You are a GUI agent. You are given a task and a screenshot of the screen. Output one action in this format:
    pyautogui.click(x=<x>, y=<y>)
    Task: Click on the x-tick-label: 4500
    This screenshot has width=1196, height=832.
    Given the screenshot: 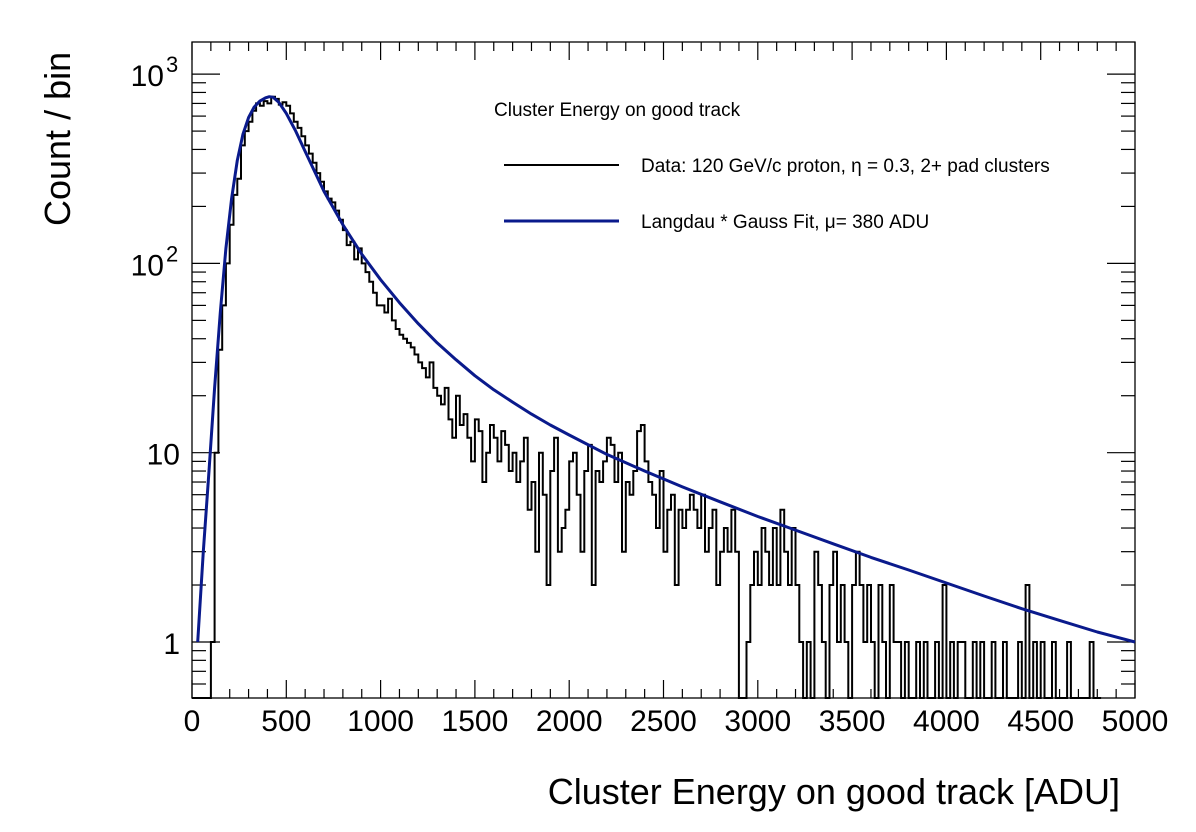 What is the action you would take?
    pyautogui.click(x=1040, y=721)
    